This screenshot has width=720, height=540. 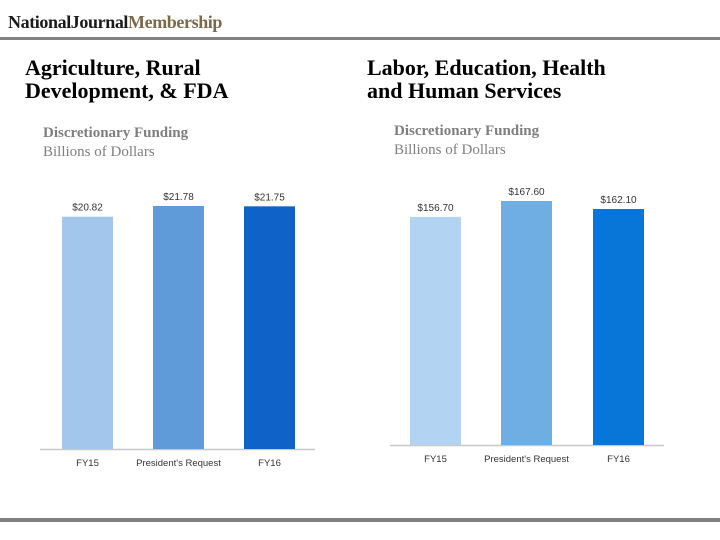 I want to click on data-label: $156.70, so click(x=435, y=208).